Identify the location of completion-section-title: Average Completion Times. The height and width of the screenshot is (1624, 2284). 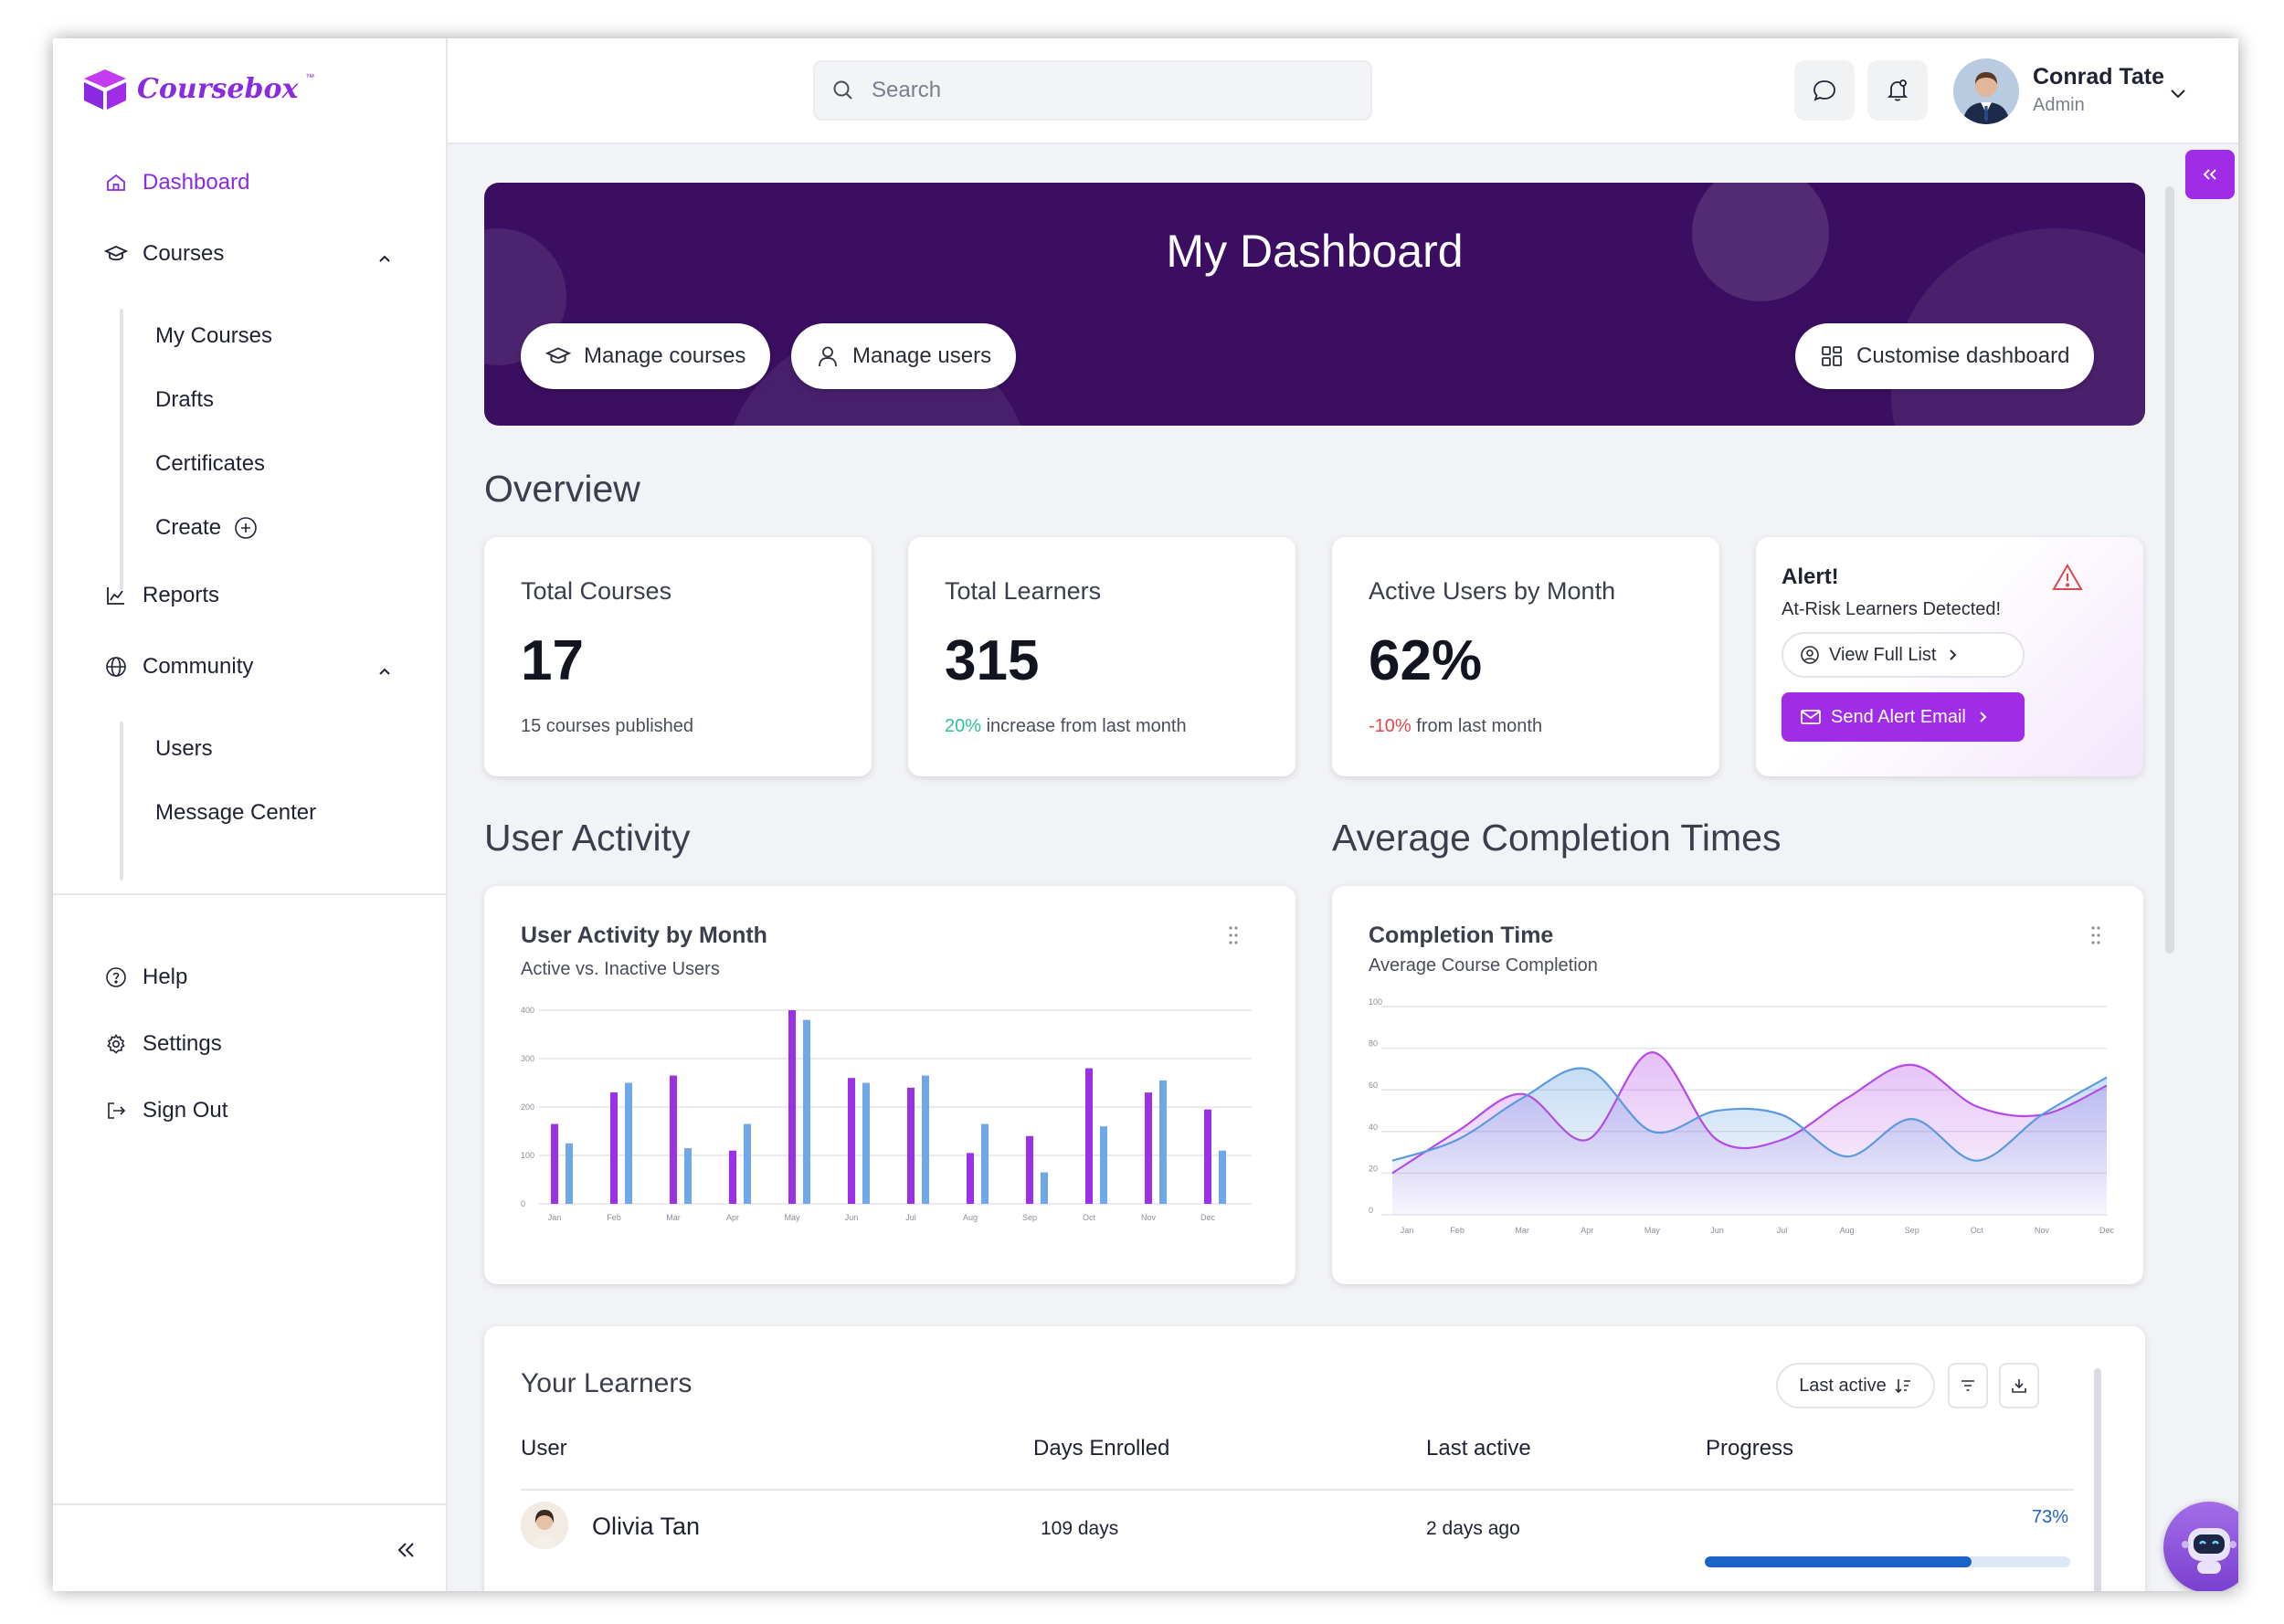
(1557, 838).